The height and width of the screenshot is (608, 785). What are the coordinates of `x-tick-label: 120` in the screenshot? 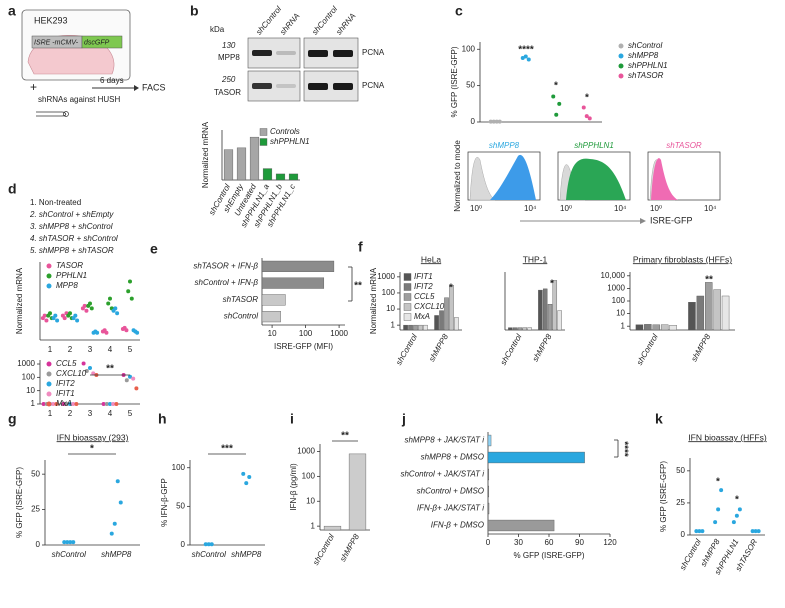 It's located at (610, 542).